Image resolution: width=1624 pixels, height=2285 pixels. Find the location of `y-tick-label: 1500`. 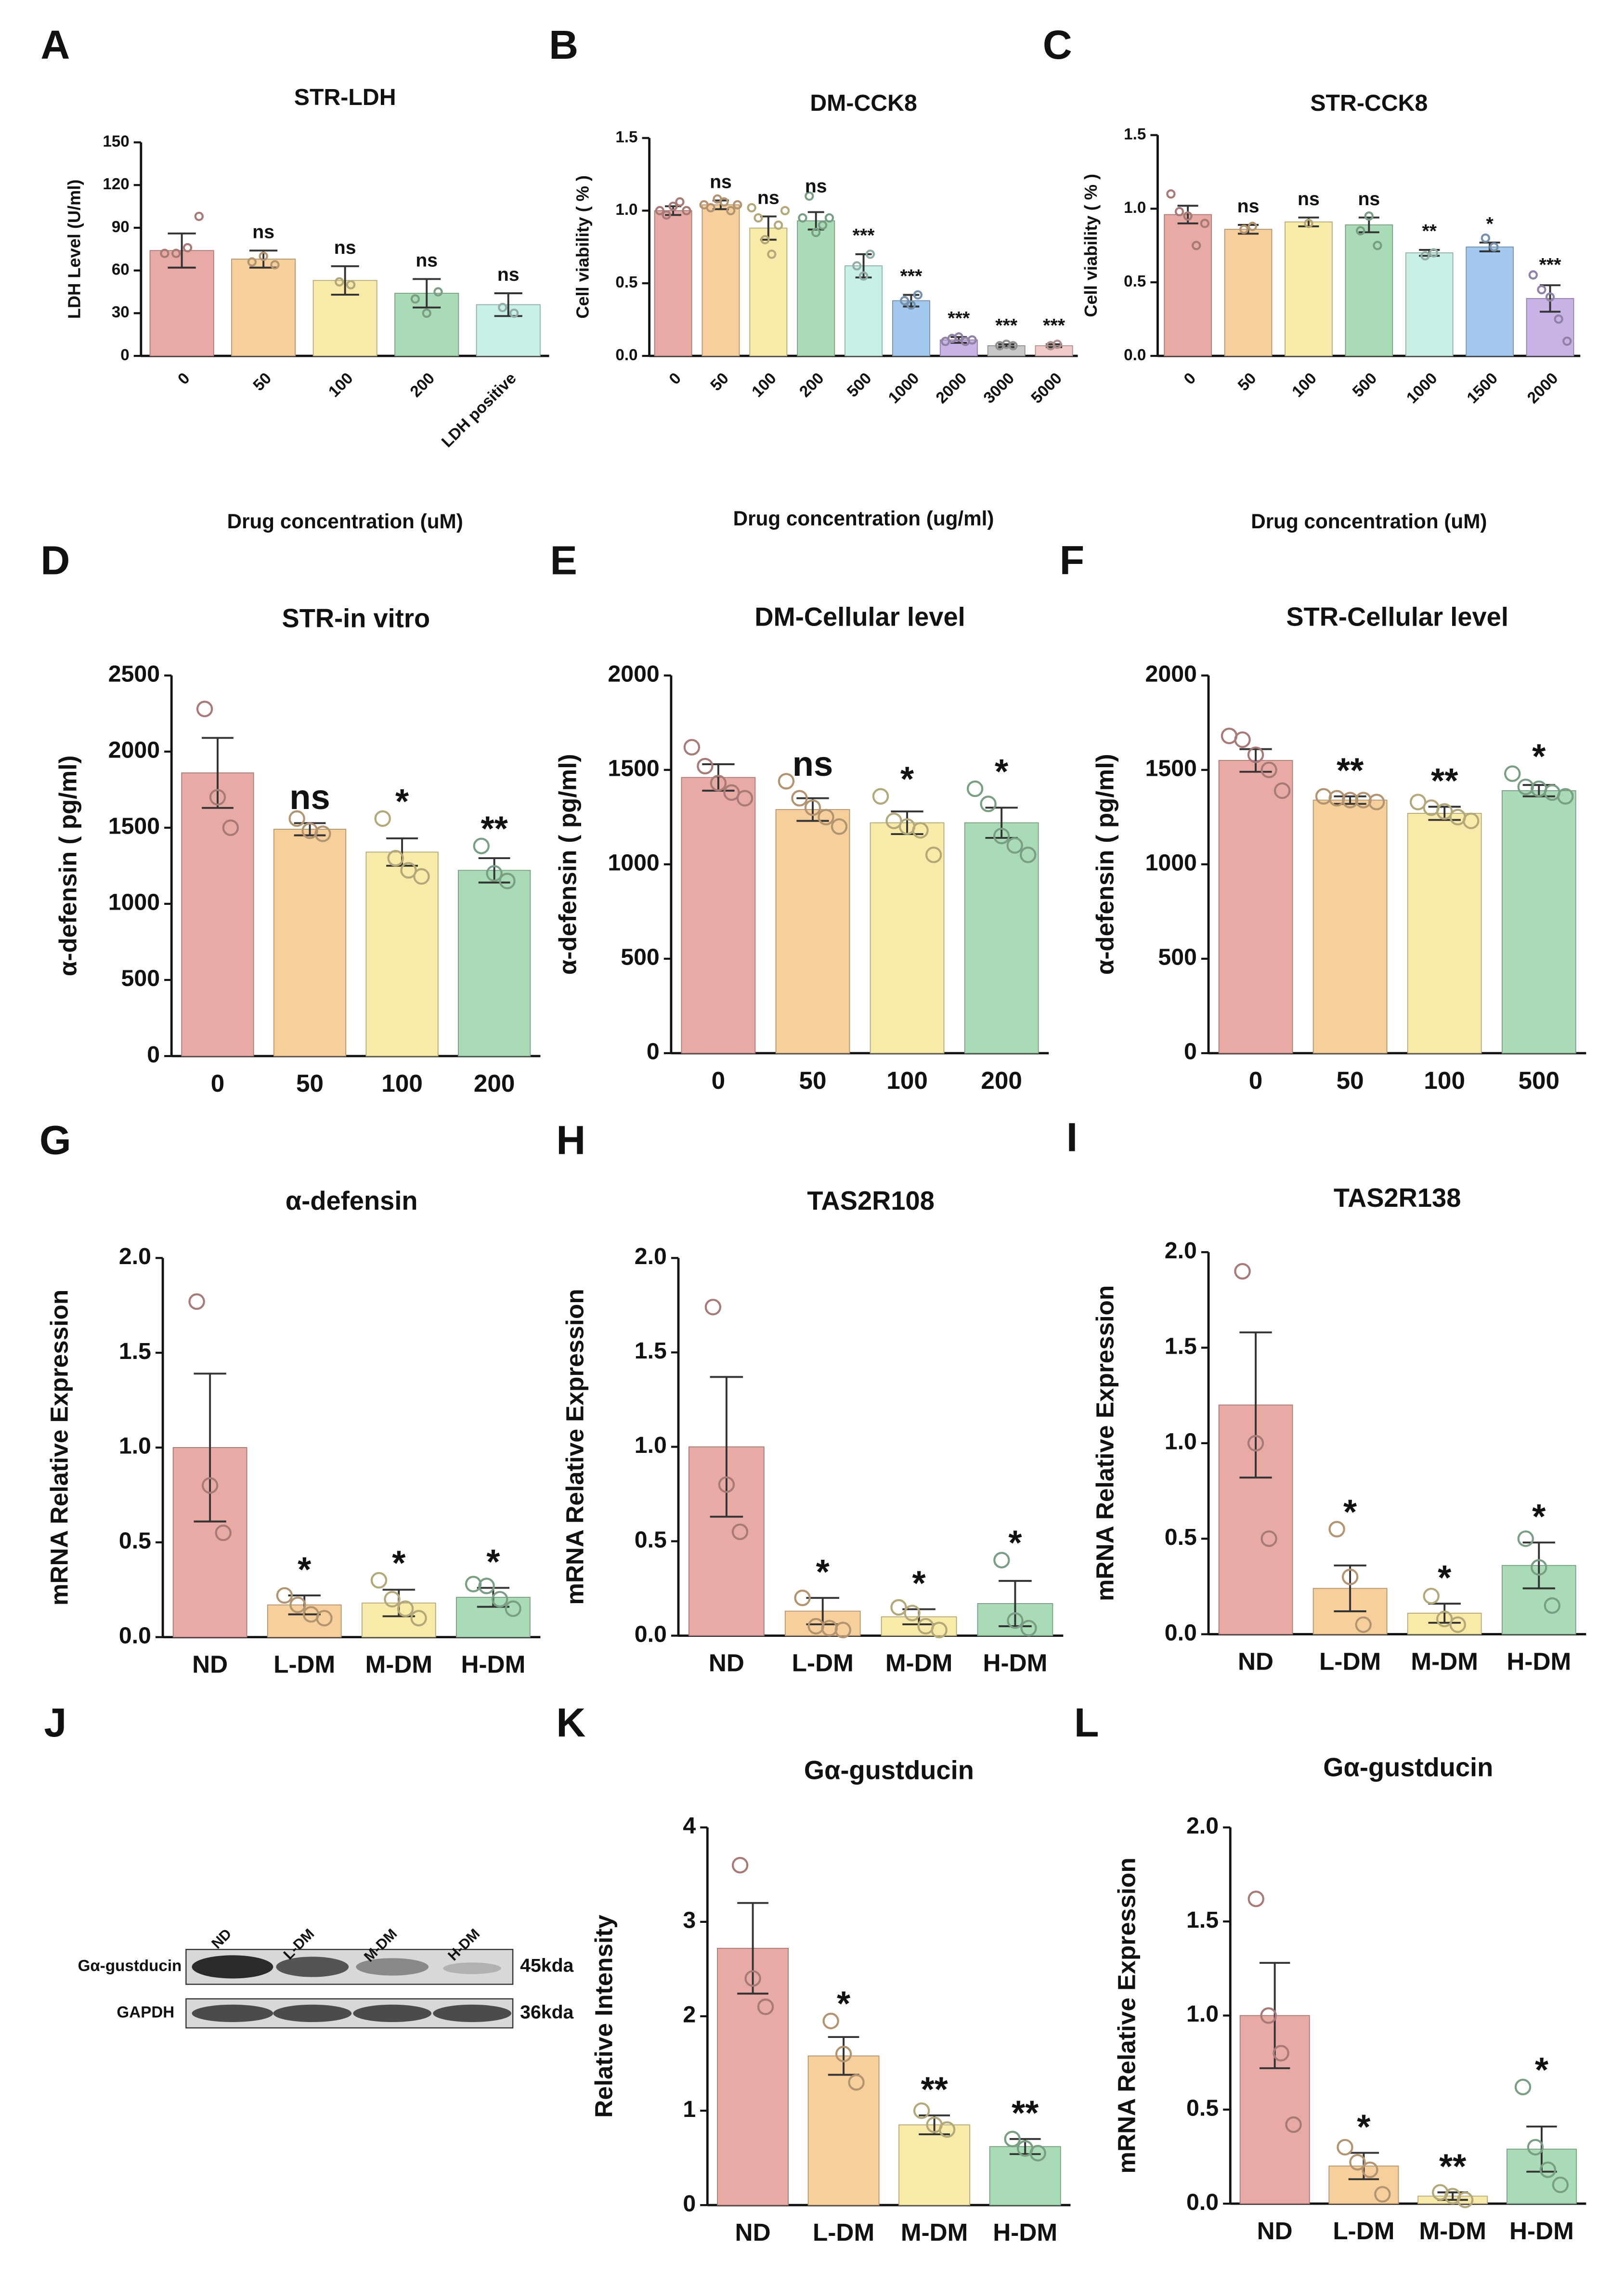

y-tick-label: 1500 is located at coordinates (134, 826).